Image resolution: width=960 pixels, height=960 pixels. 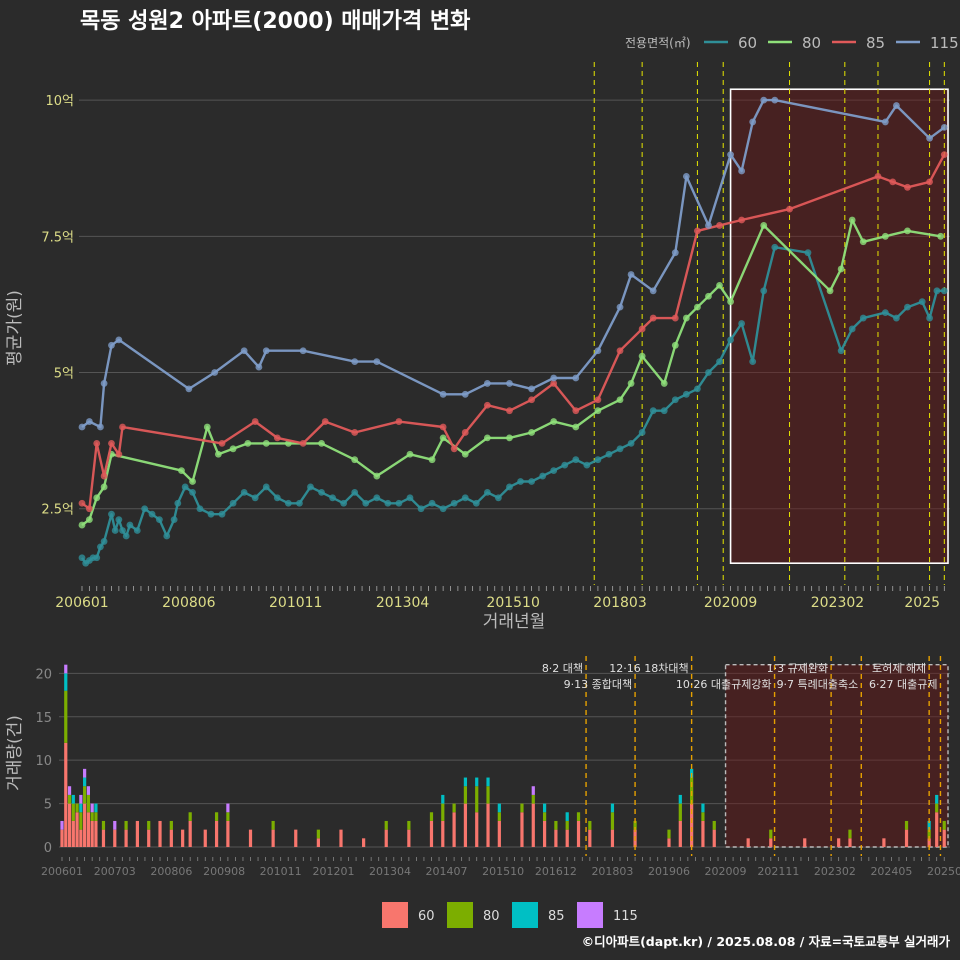 What do you see at coordinates (15, 328) in the screenshot?
I see `upper-y-axis-label: 평균가(원)` at bounding box center [15, 328].